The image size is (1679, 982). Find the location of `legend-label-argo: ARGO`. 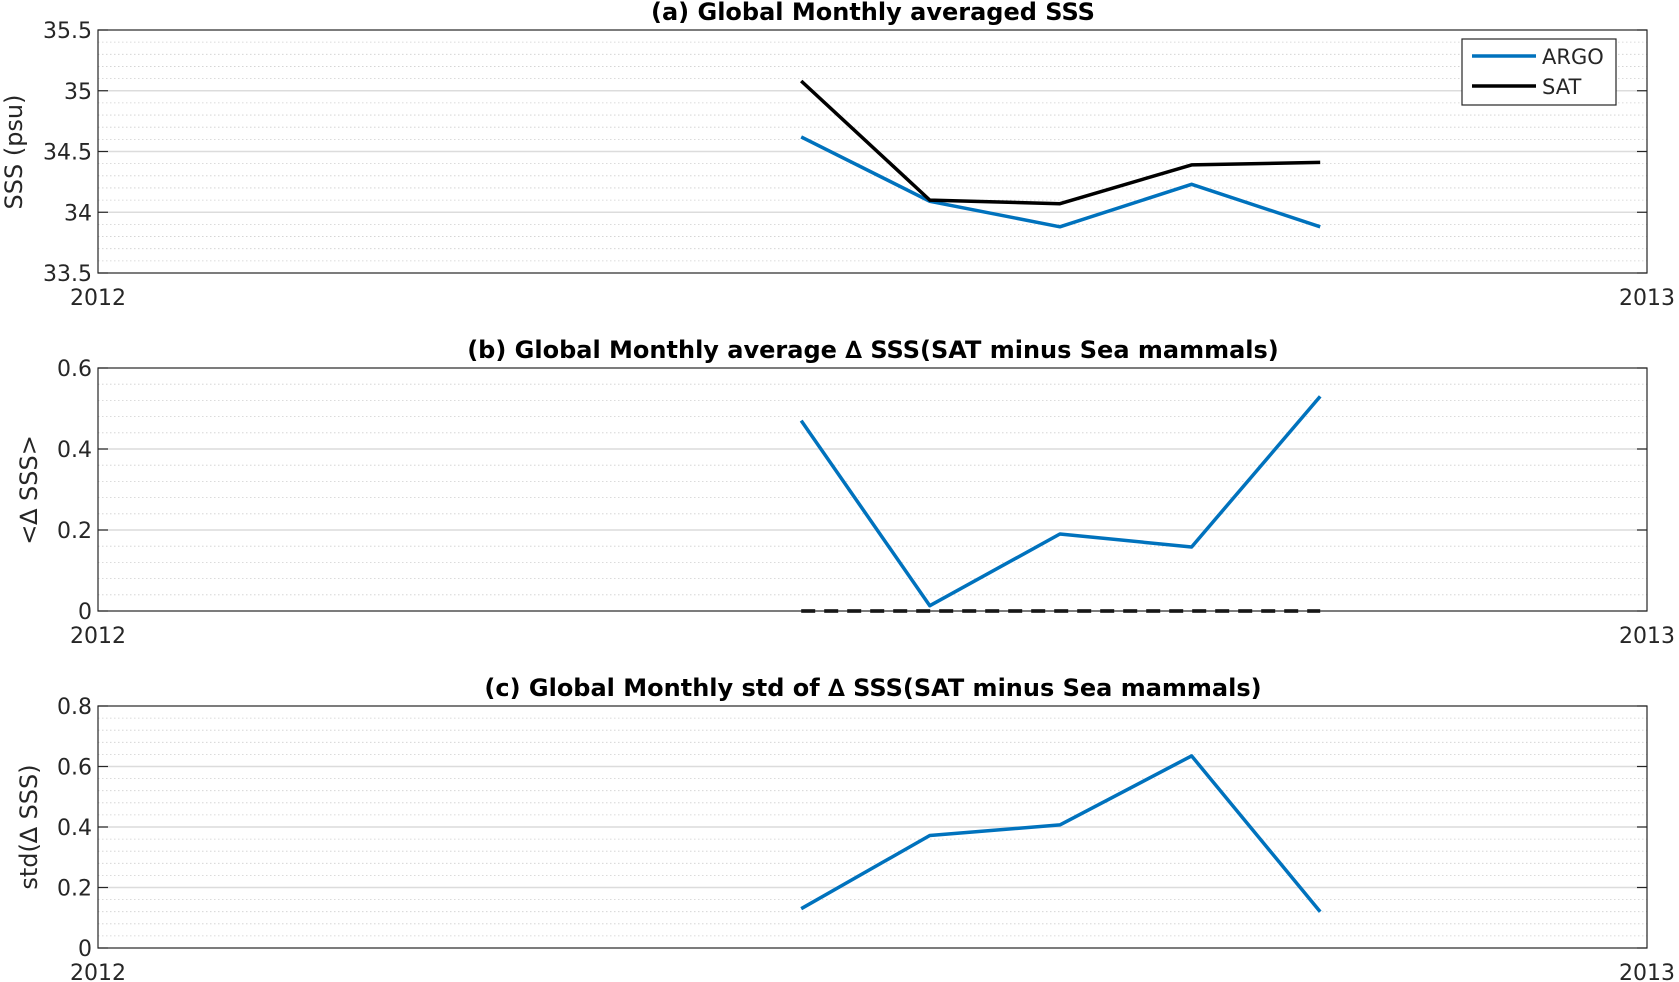

legend-label-argo: ARGO is located at coordinates (1573, 57).